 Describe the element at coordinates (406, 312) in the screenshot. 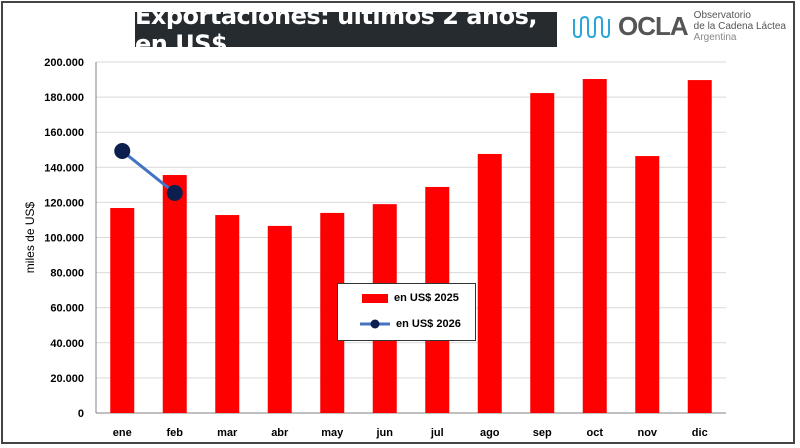

I see `legend: en US$ 2025 en US$ 2026` at that location.